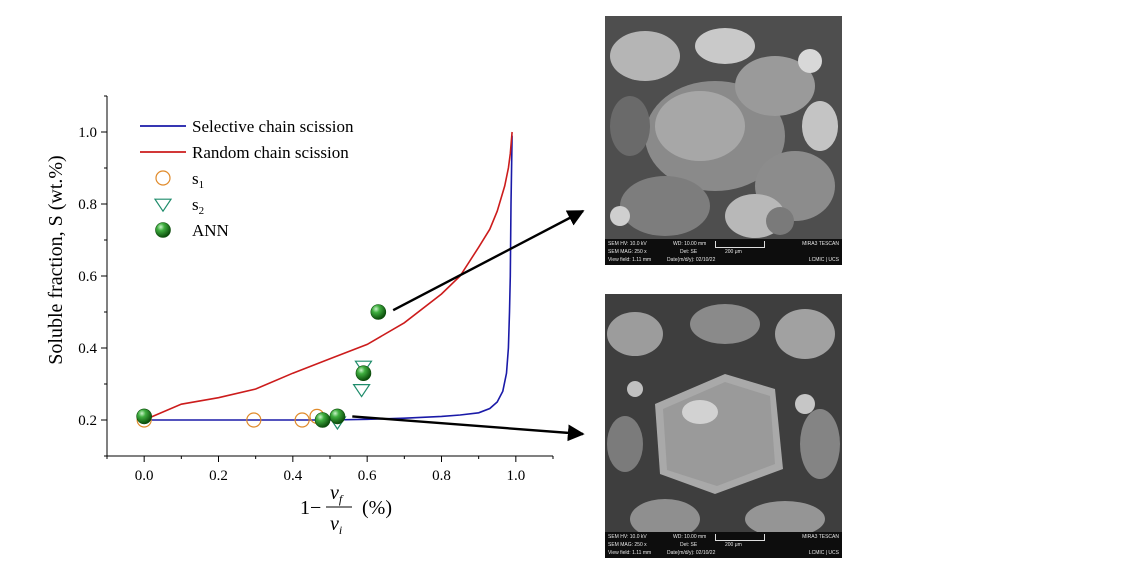 This screenshot has width=1134, height=567. What do you see at coordinates (515, 476) in the screenshot?
I see `x-tick-label: 1.0` at bounding box center [515, 476].